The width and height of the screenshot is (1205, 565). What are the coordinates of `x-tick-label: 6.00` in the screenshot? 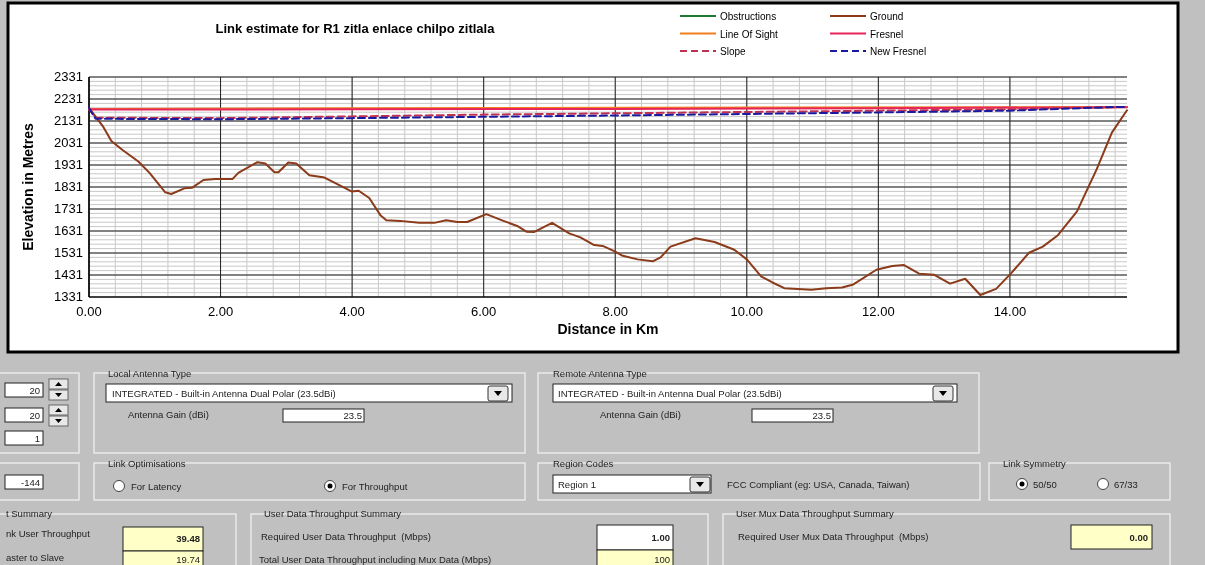 It's located at (484, 311).